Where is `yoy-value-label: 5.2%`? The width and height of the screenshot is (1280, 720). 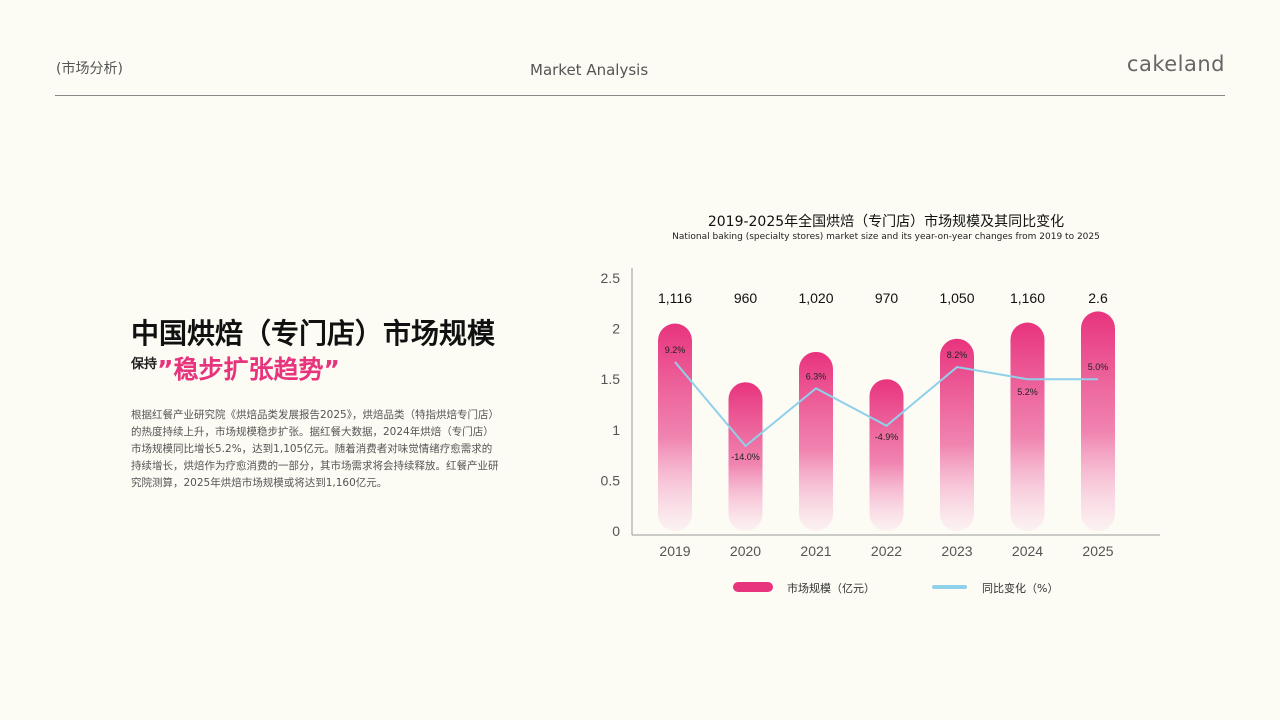 yoy-value-label: 5.2% is located at coordinates (1027, 392).